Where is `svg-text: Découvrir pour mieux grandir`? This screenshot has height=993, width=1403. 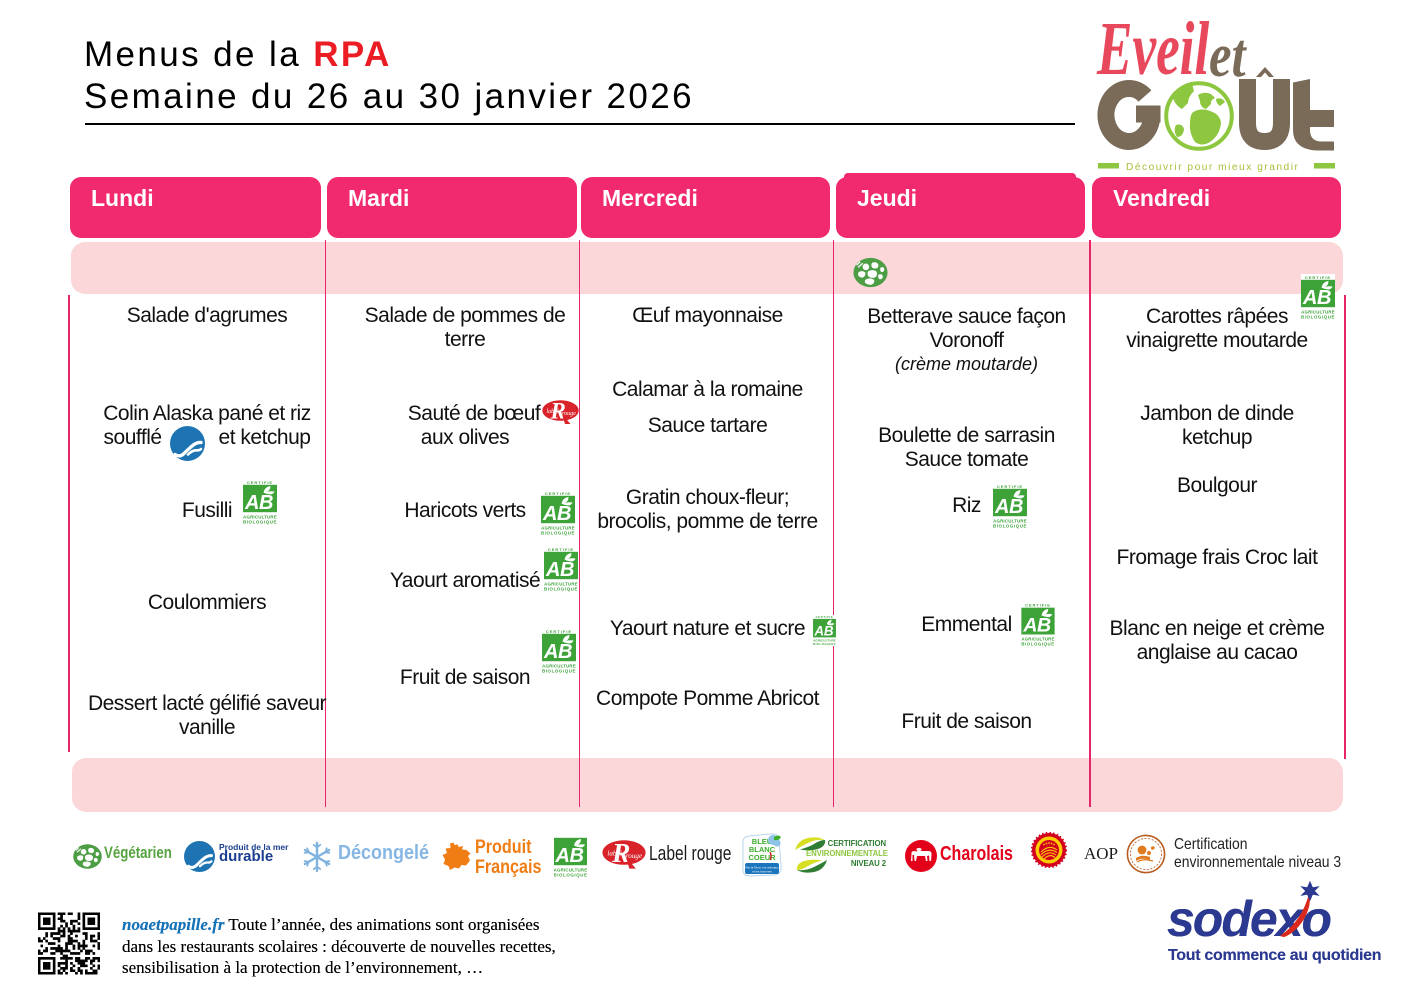 svg-text: Découvrir pour mieux grandir is located at coordinates (1212, 167).